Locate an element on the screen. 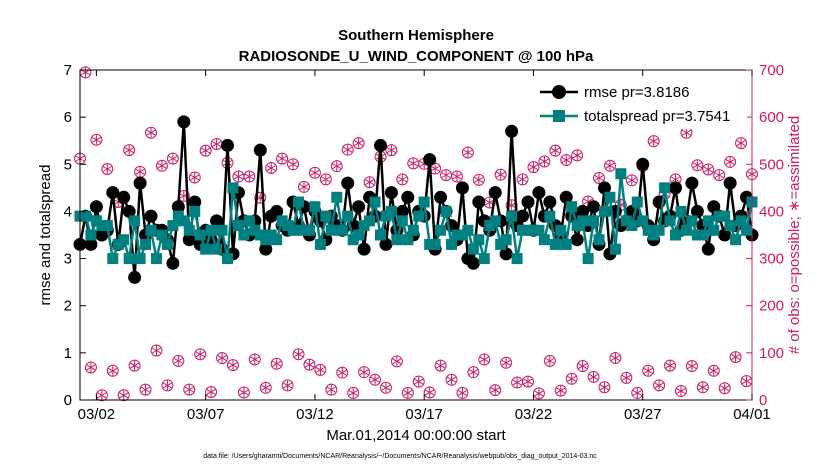  legend-rmse-marker is located at coordinates (559, 92).